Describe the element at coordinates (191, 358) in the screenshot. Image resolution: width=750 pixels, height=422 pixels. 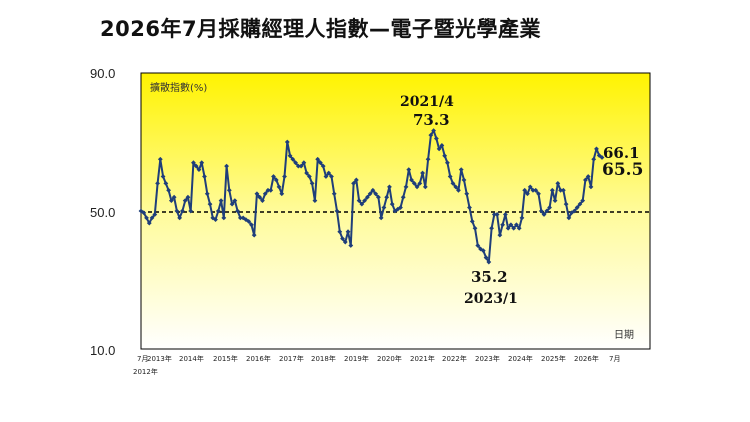
I see `x-tick-label: 2014年` at that location.